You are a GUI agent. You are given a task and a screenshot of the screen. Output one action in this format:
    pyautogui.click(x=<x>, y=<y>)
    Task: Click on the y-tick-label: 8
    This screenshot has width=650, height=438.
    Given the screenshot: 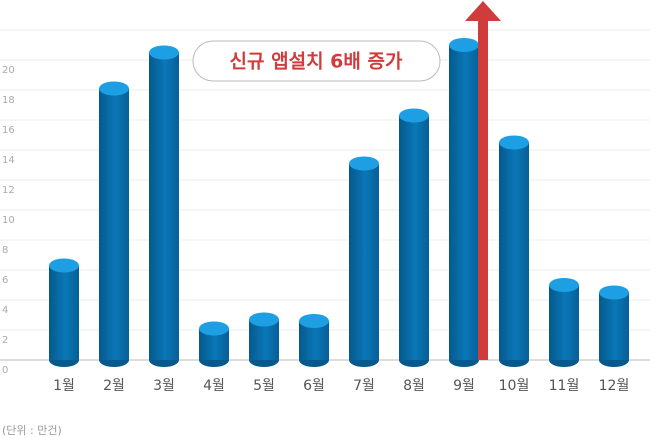 What is the action you would take?
    pyautogui.click(x=5, y=250)
    